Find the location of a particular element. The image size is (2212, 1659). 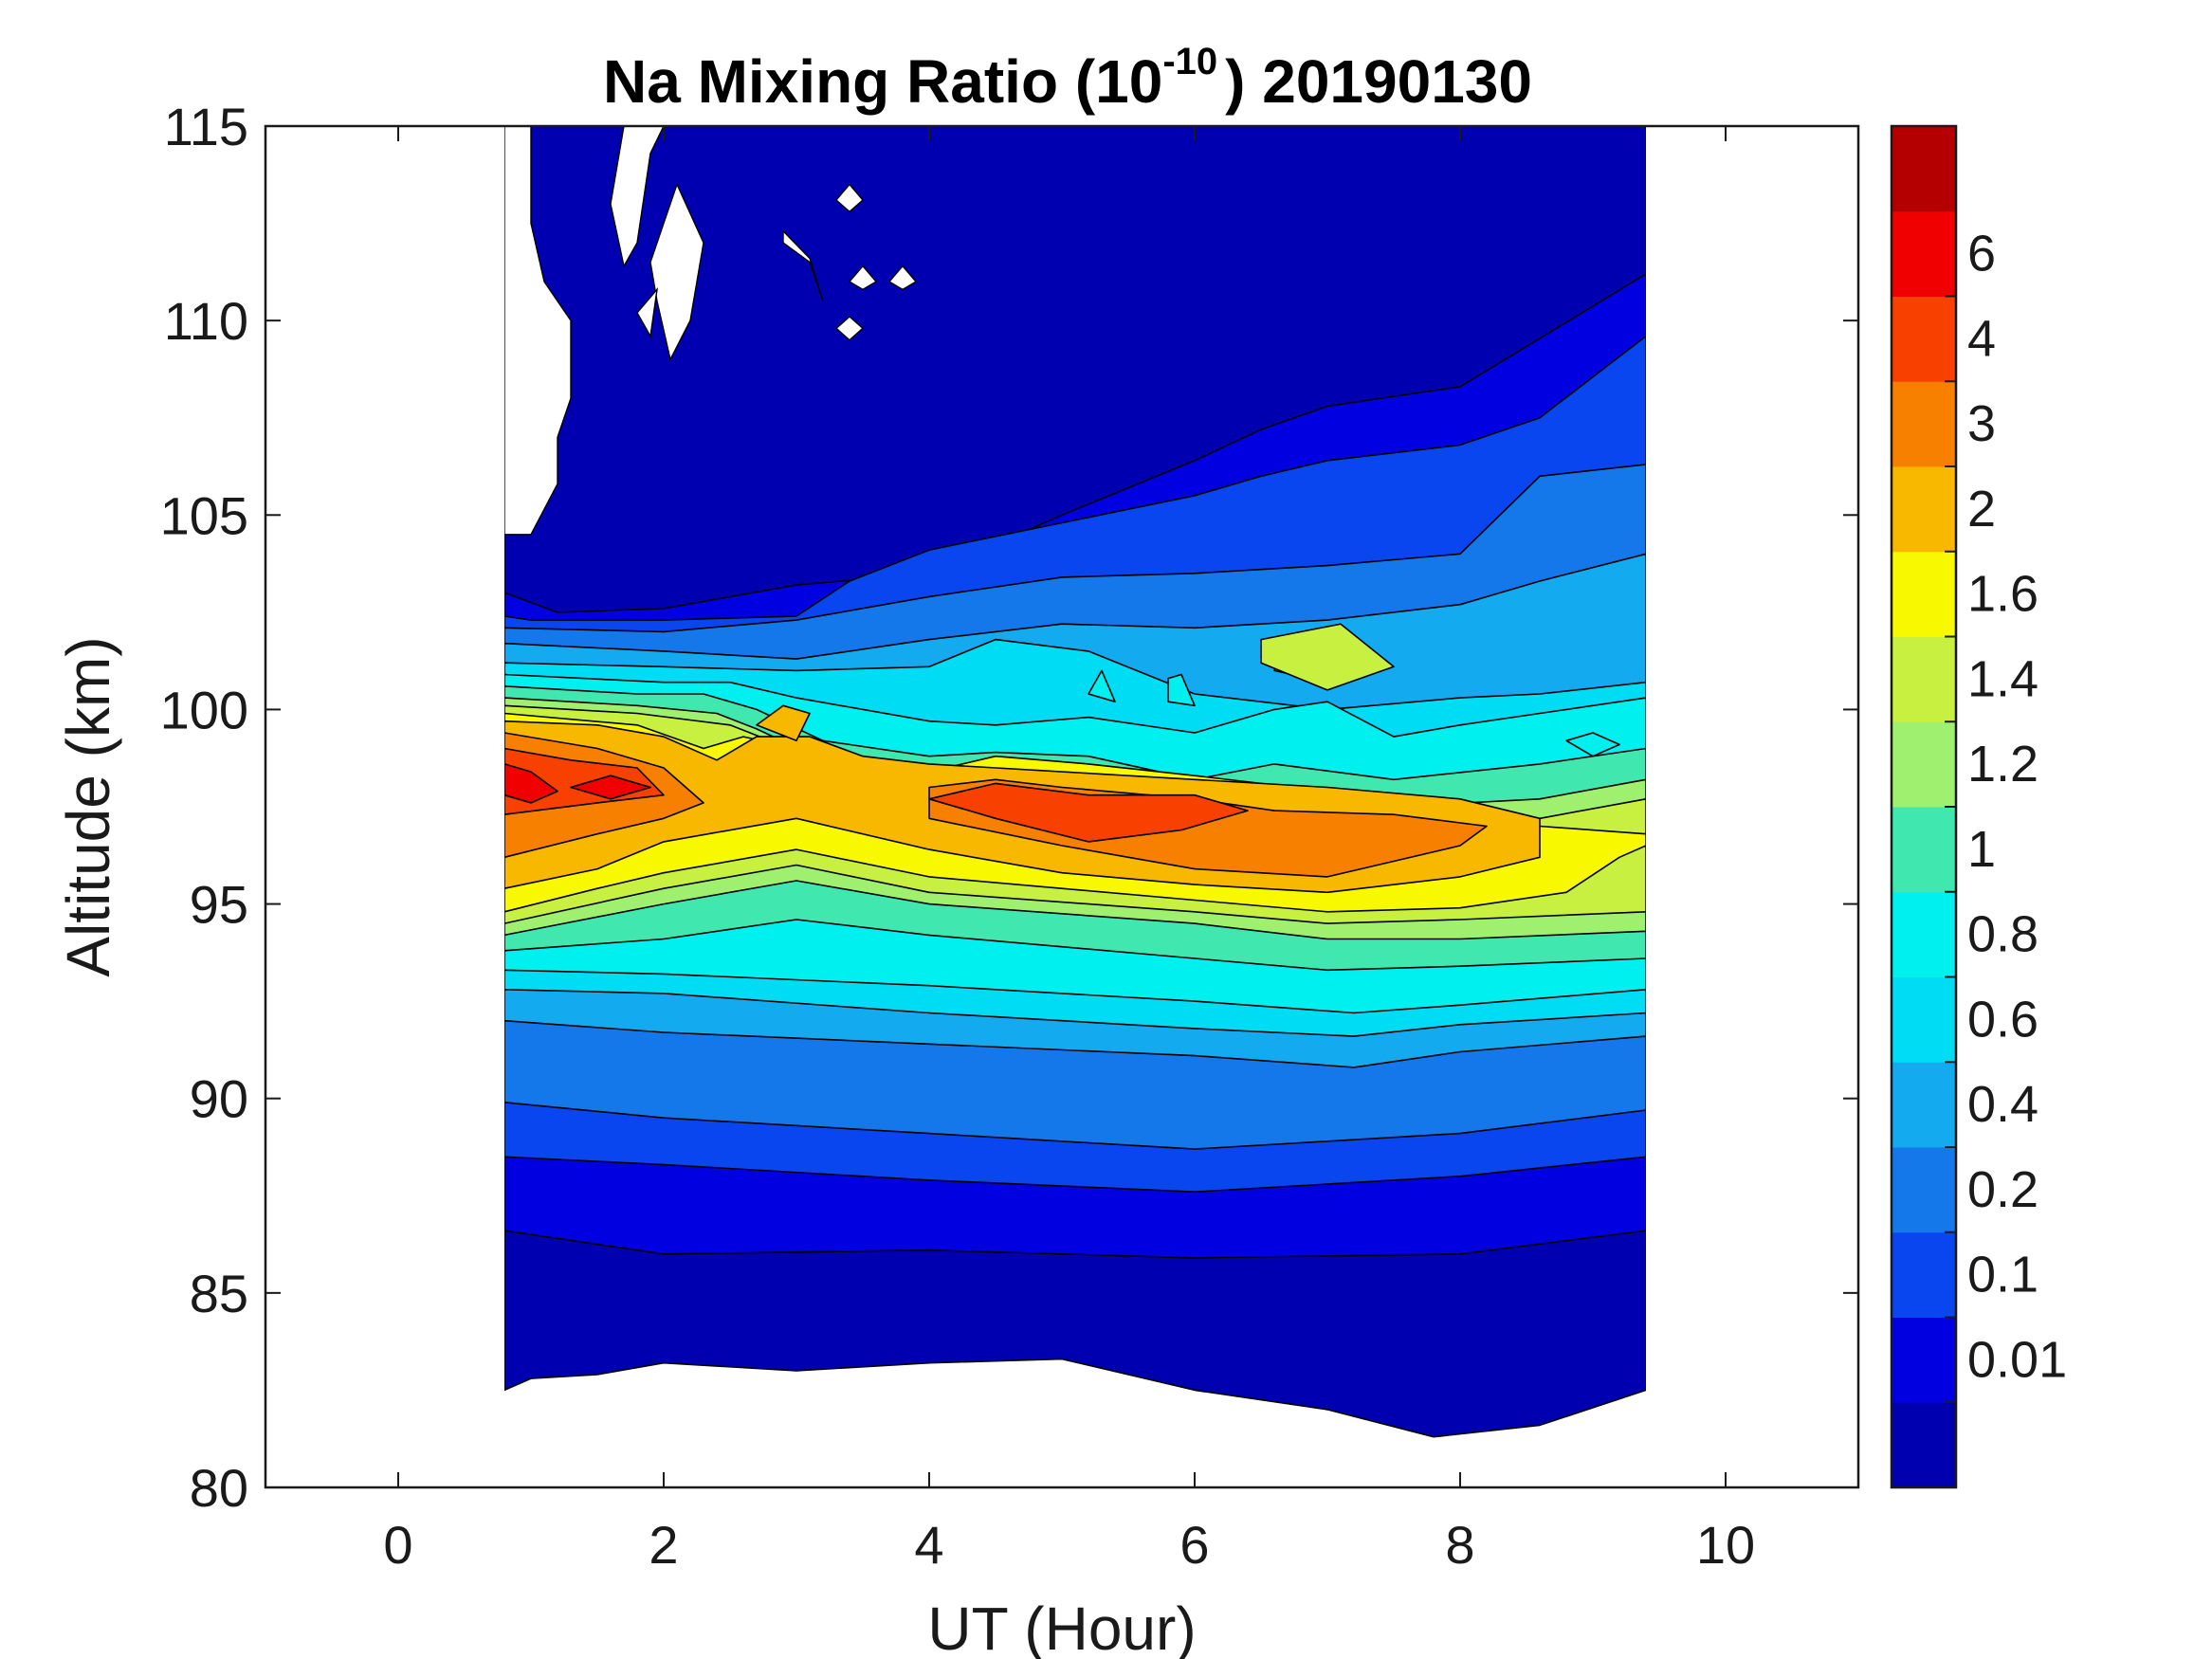

colorbar-tick-label: 6 is located at coordinates (1981, 254).